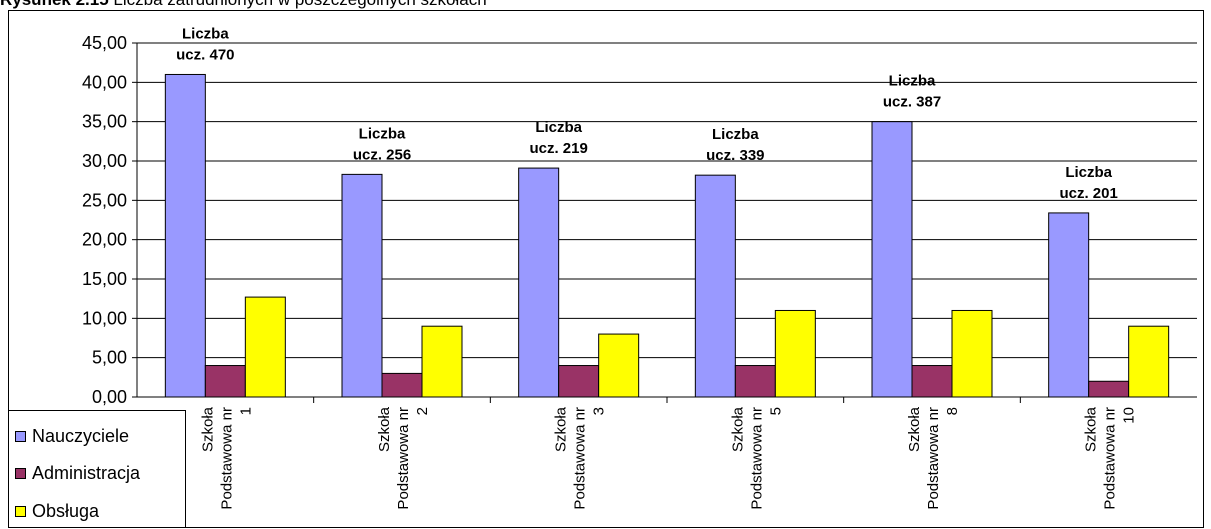 The width and height of the screenshot is (1211, 529). I want to click on legend-item-nauczyciele: Nauczyciele, so click(72, 436).